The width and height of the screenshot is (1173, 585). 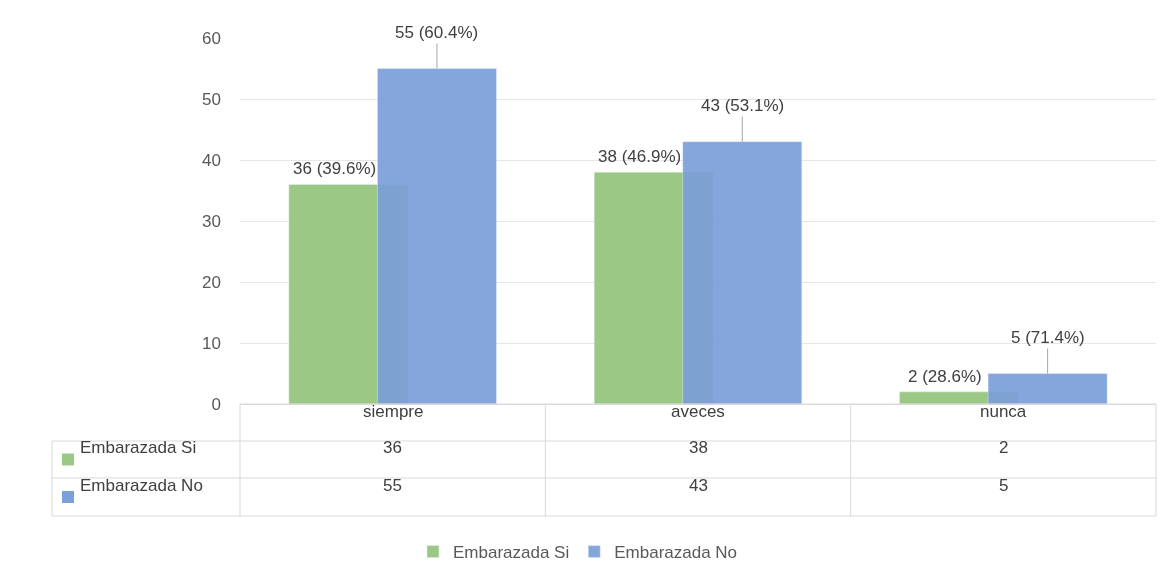 What do you see at coordinates (743, 105) in the screenshot?
I see `annotation: 43 (53.1%)` at bounding box center [743, 105].